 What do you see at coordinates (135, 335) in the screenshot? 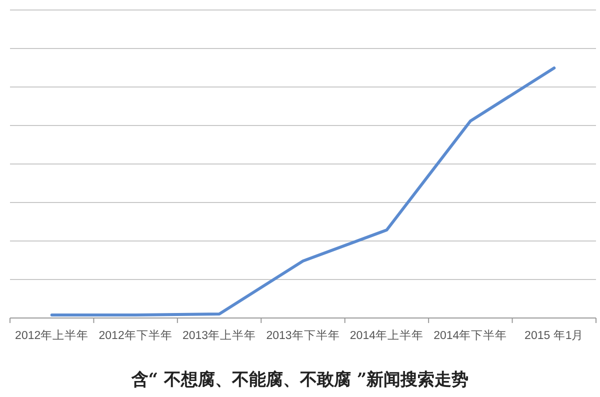
I see `x-tick-label: 2012年下半年` at bounding box center [135, 335].